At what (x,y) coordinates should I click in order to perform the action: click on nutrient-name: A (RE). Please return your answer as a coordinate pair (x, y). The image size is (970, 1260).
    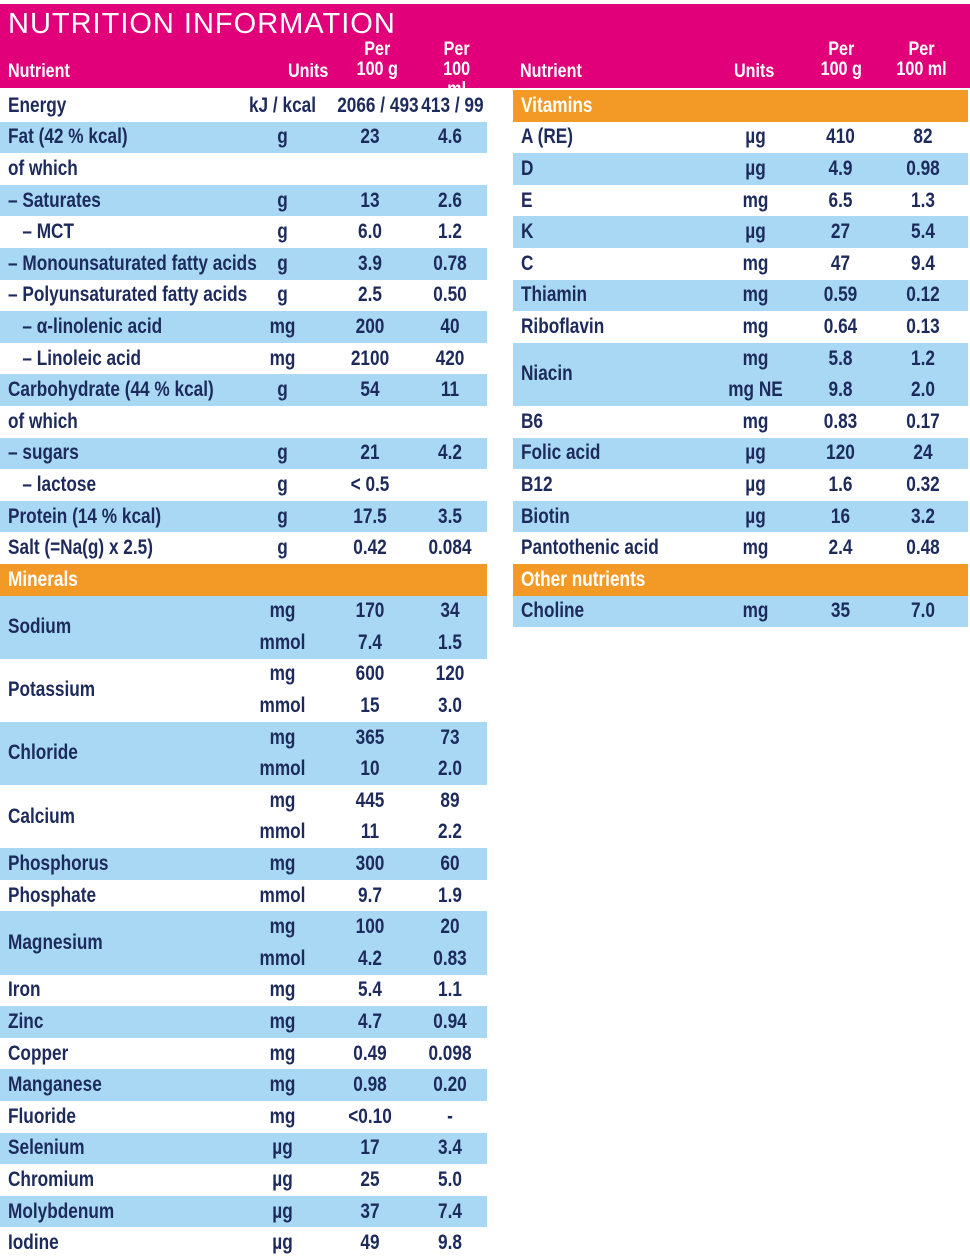
    Looking at the image, I should click on (547, 137).